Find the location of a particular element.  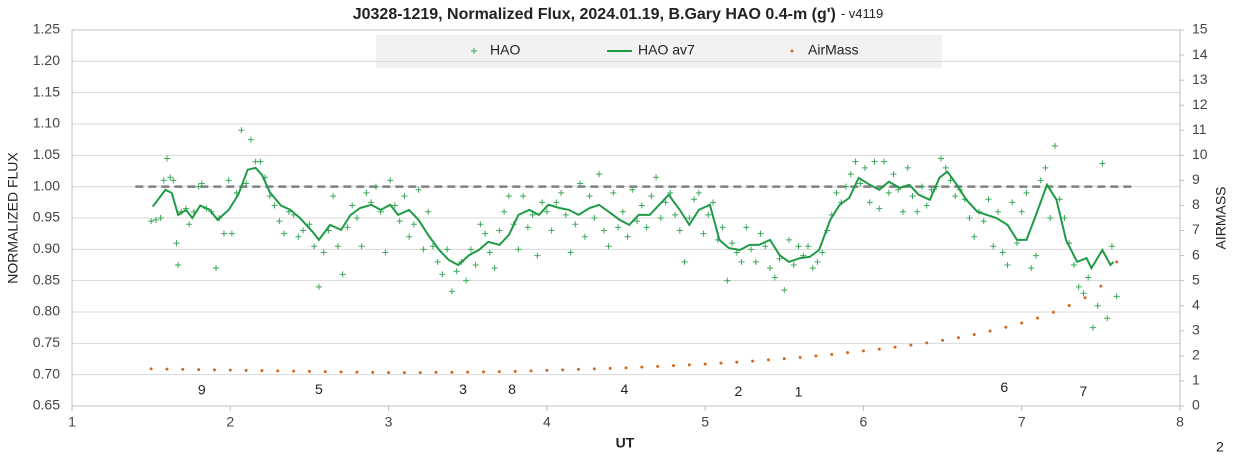

y2-axis-label: AIRMASS is located at coordinates (1221, 217).